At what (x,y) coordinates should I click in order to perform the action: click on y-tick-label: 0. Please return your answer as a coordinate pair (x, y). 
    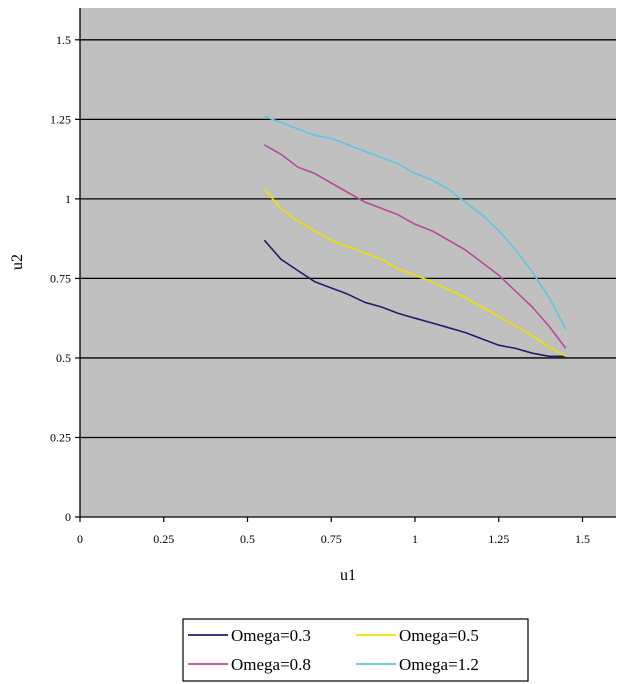
    Looking at the image, I should click on (68, 517).